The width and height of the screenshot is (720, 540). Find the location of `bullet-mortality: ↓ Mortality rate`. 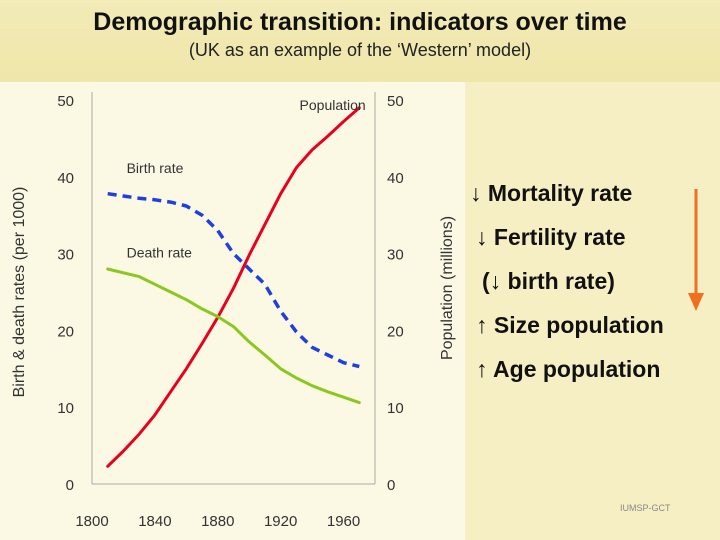

bullet-mortality: ↓ Mortality rate is located at coordinates (551, 193).